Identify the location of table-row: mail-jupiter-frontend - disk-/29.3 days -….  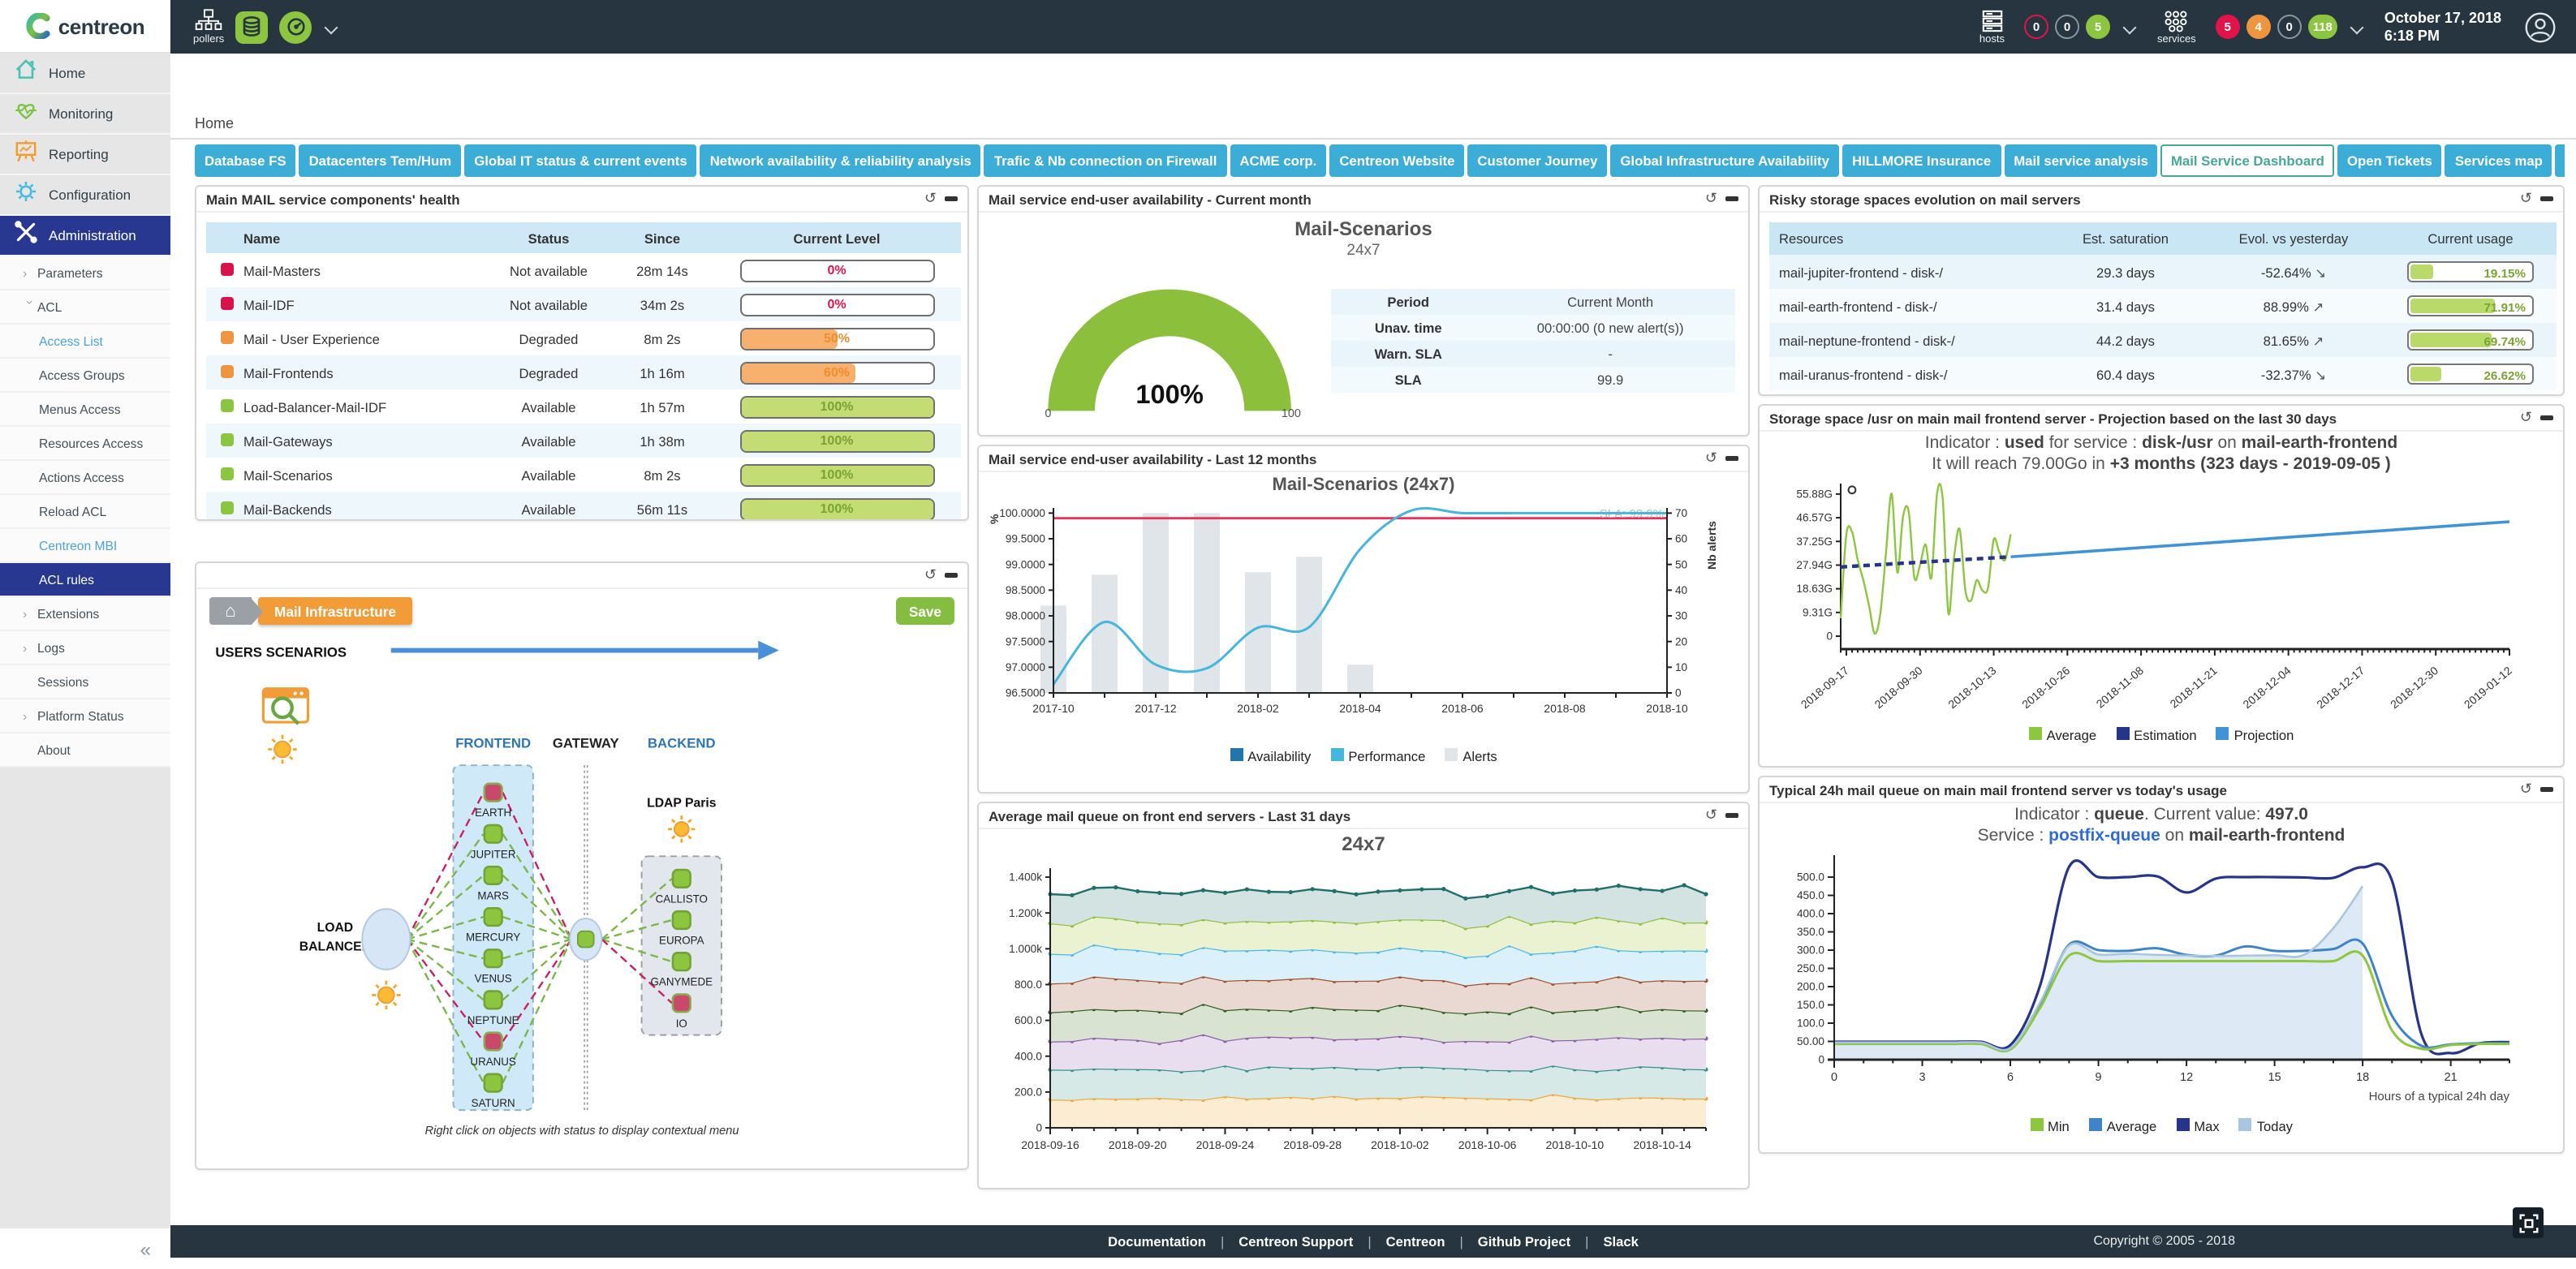
(2163, 272).